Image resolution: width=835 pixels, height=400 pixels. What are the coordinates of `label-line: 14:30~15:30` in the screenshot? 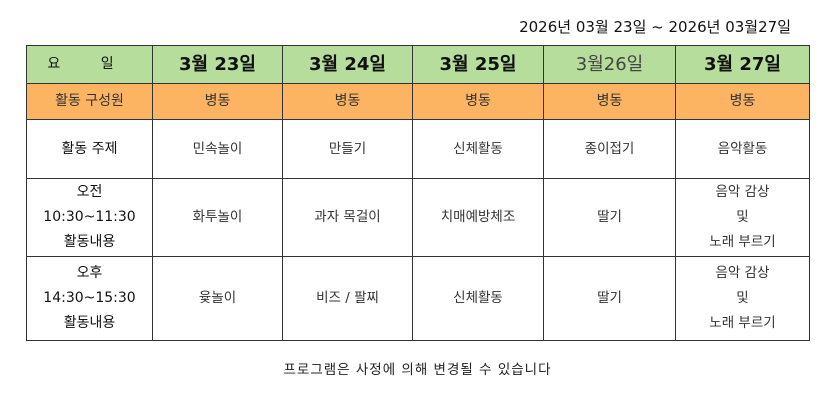 It's located at (89, 298).